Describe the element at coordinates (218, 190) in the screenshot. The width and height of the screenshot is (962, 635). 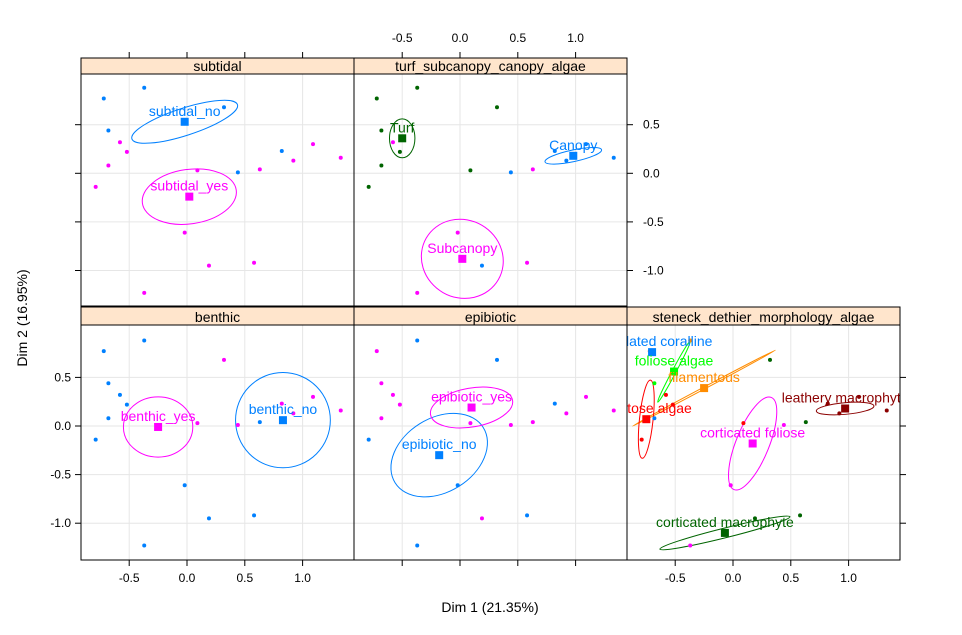
I see `panel-content: subtidal_no subtidal_yes` at that location.